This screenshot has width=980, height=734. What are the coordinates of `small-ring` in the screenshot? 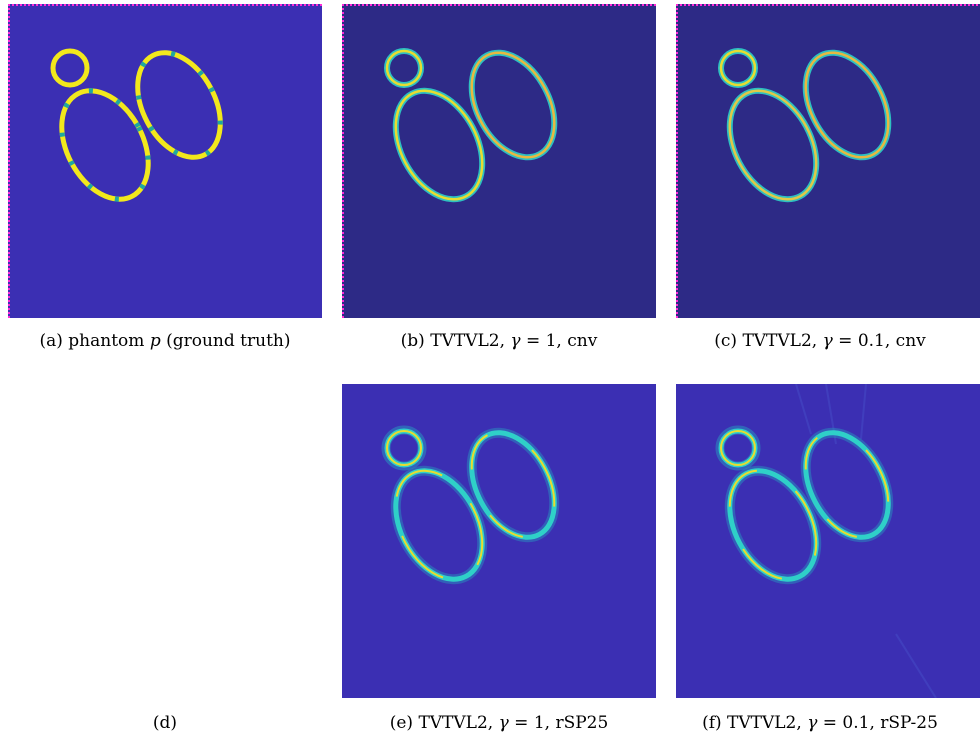 It's located at (70, 68).